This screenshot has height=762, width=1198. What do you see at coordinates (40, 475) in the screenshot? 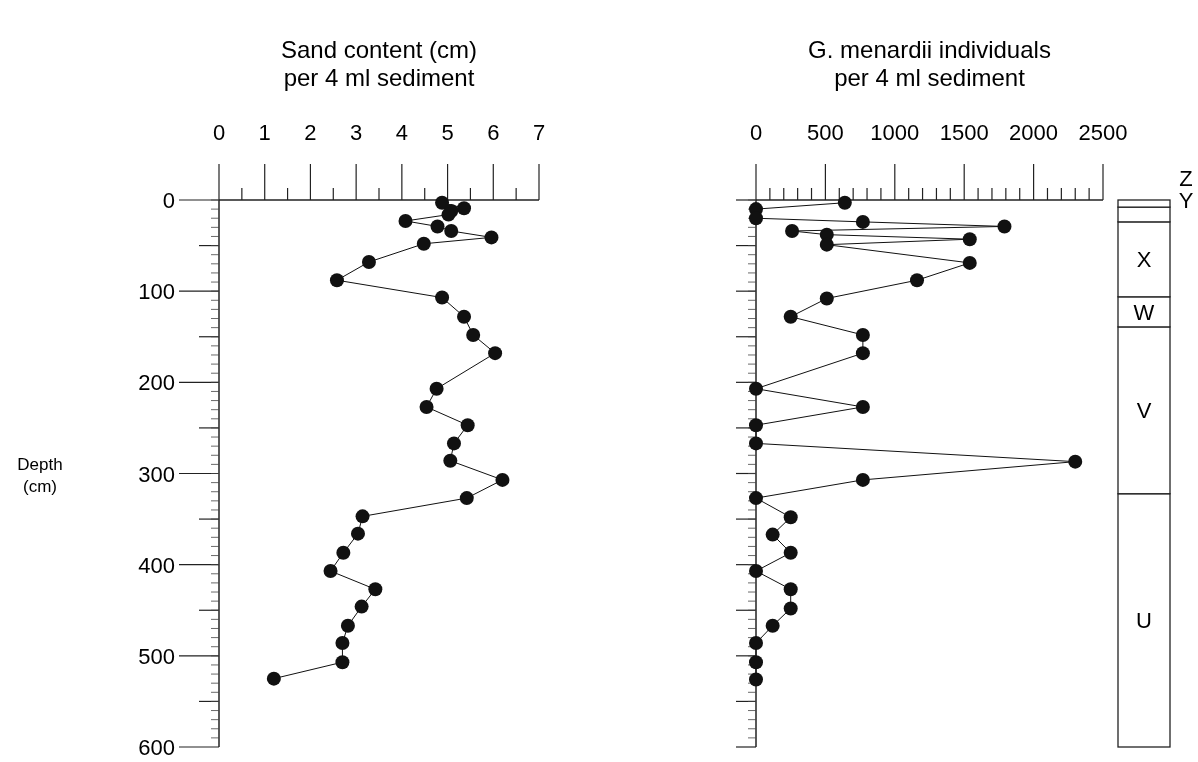
I see `y-axis-title: Depth (cm)` at bounding box center [40, 475].